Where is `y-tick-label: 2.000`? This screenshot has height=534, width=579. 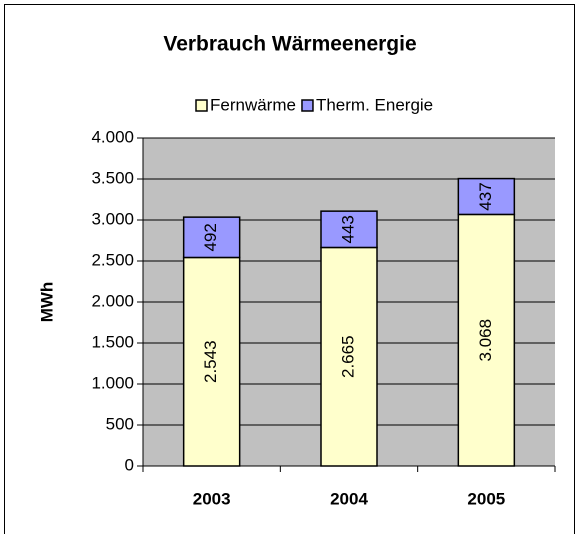
y-tick-label: 2.000 is located at coordinates (112, 300).